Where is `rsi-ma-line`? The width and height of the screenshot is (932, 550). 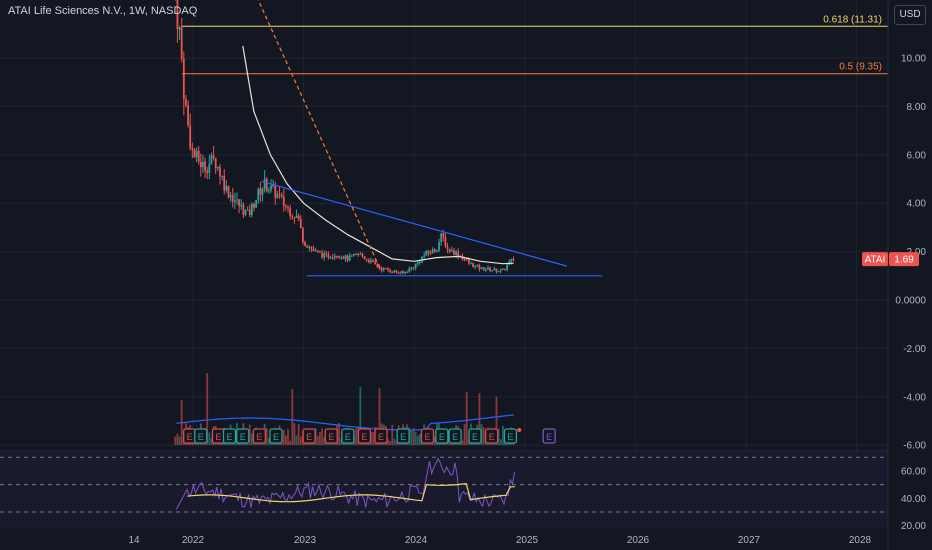 rsi-ma-line is located at coordinates (351, 493).